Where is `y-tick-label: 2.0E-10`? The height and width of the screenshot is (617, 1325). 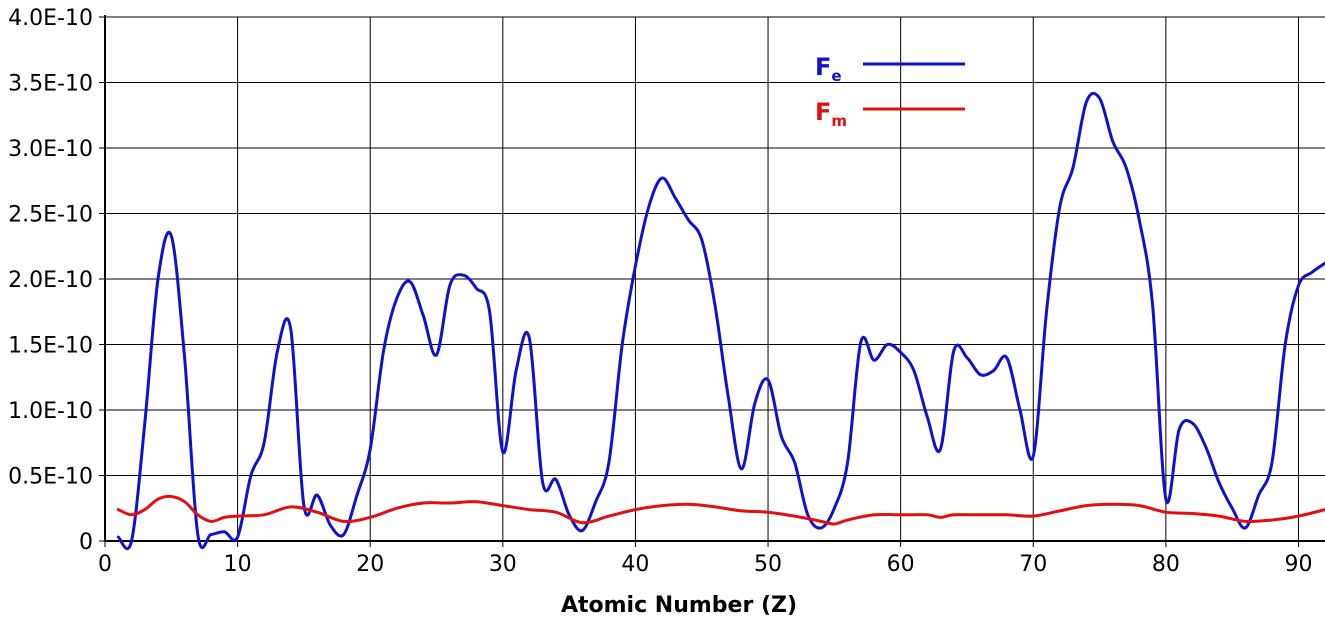 y-tick-label: 2.0E-10 is located at coordinates (50, 280).